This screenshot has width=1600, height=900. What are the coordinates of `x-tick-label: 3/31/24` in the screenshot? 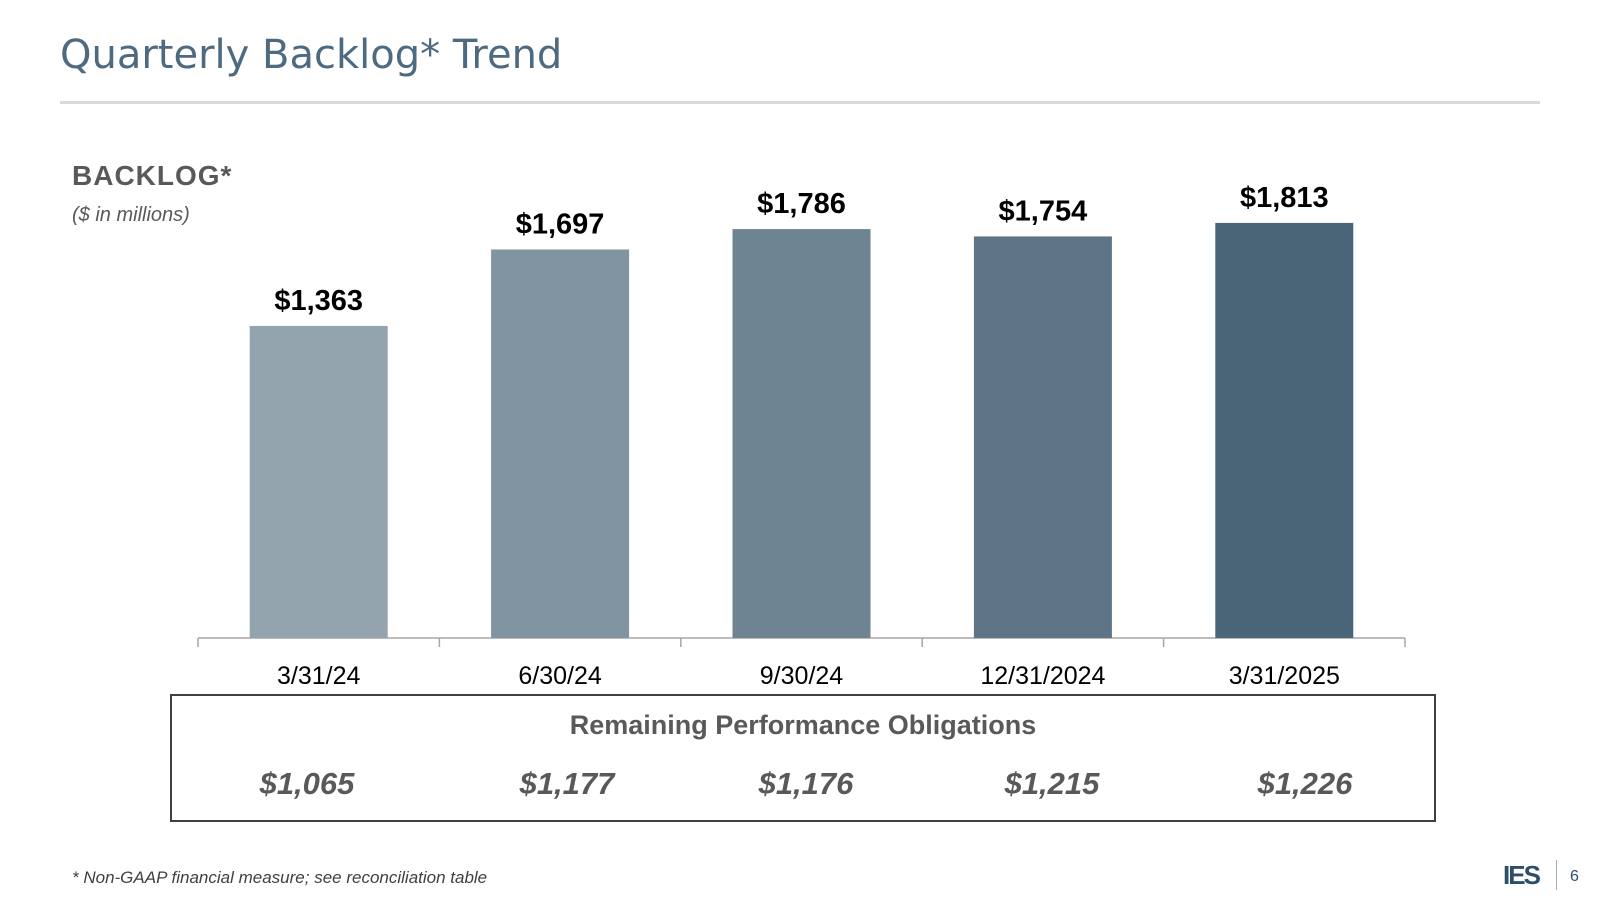 It's located at (319, 676).